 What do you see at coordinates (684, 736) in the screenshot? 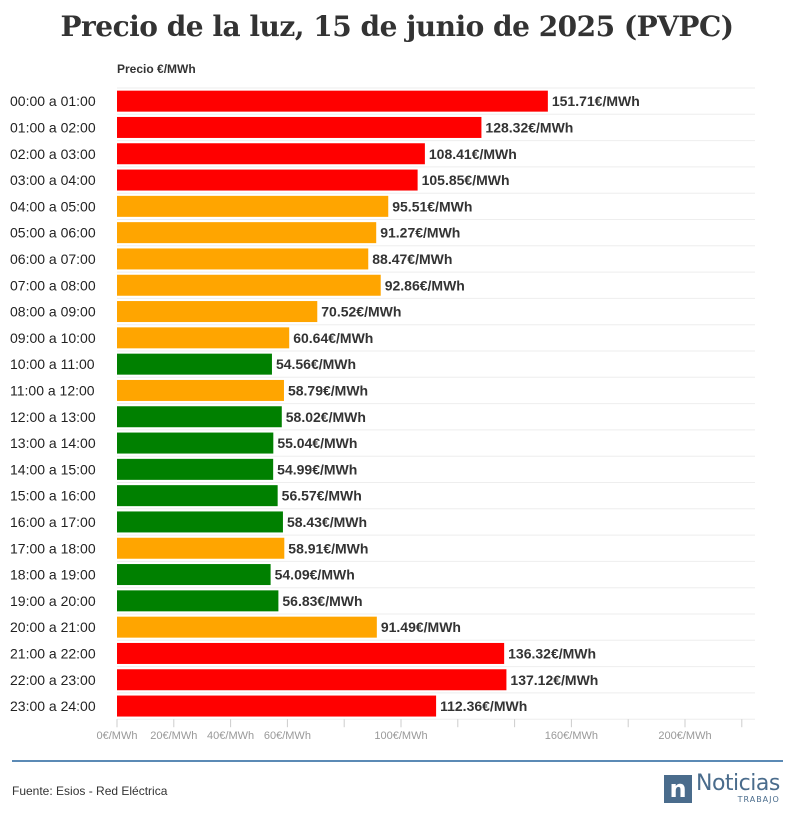
I see `x-tick-label: 200€/MWh` at bounding box center [684, 736].